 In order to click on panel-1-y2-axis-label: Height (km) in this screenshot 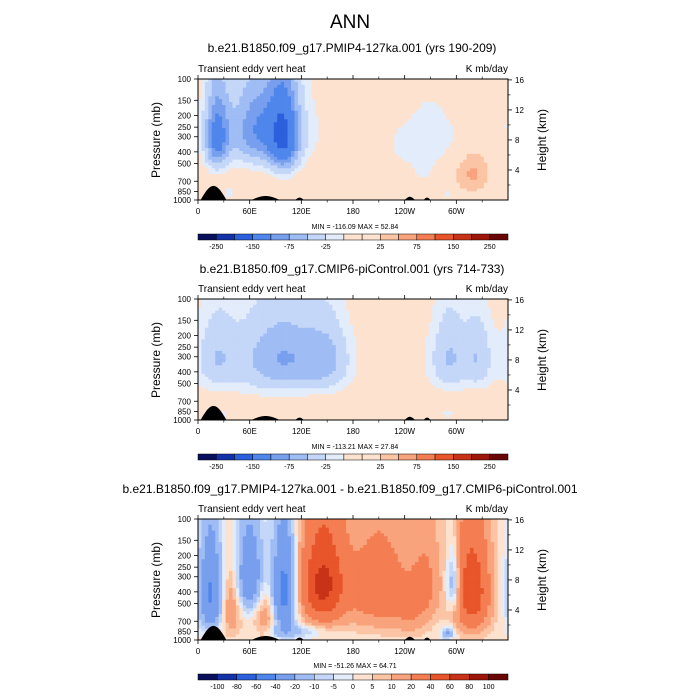, I will do `click(542, 140)`.